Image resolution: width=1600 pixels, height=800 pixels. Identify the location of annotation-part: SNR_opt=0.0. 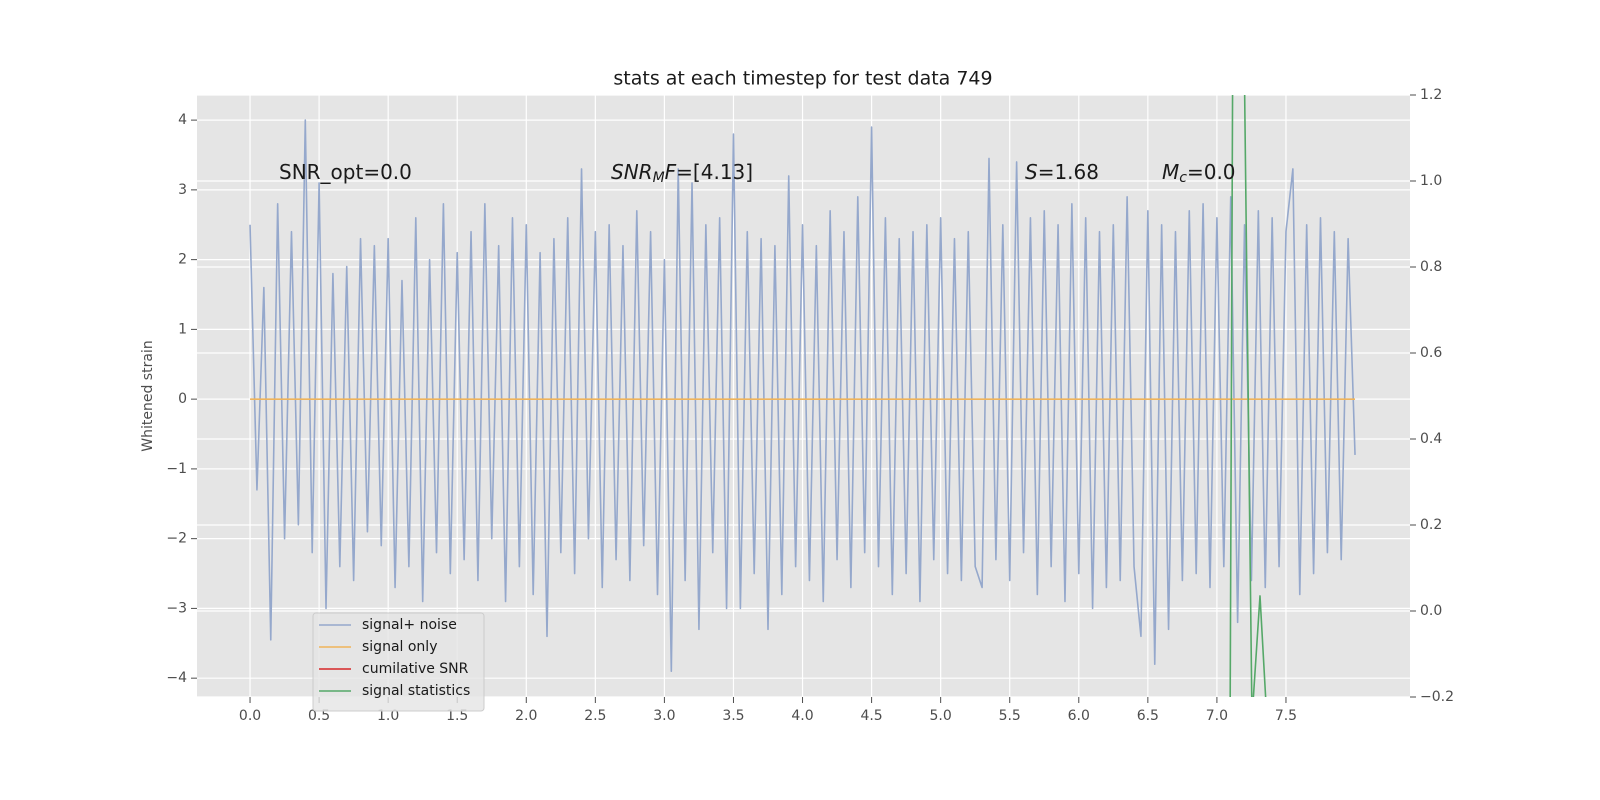
(345, 172).